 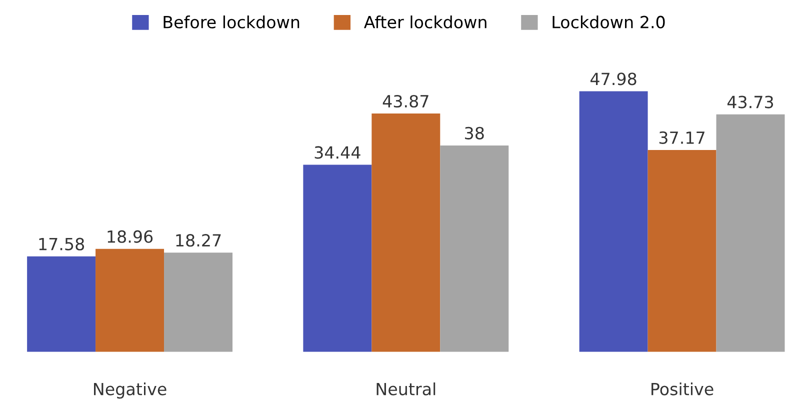 I want to click on data-label: 47.98, so click(x=613, y=79).